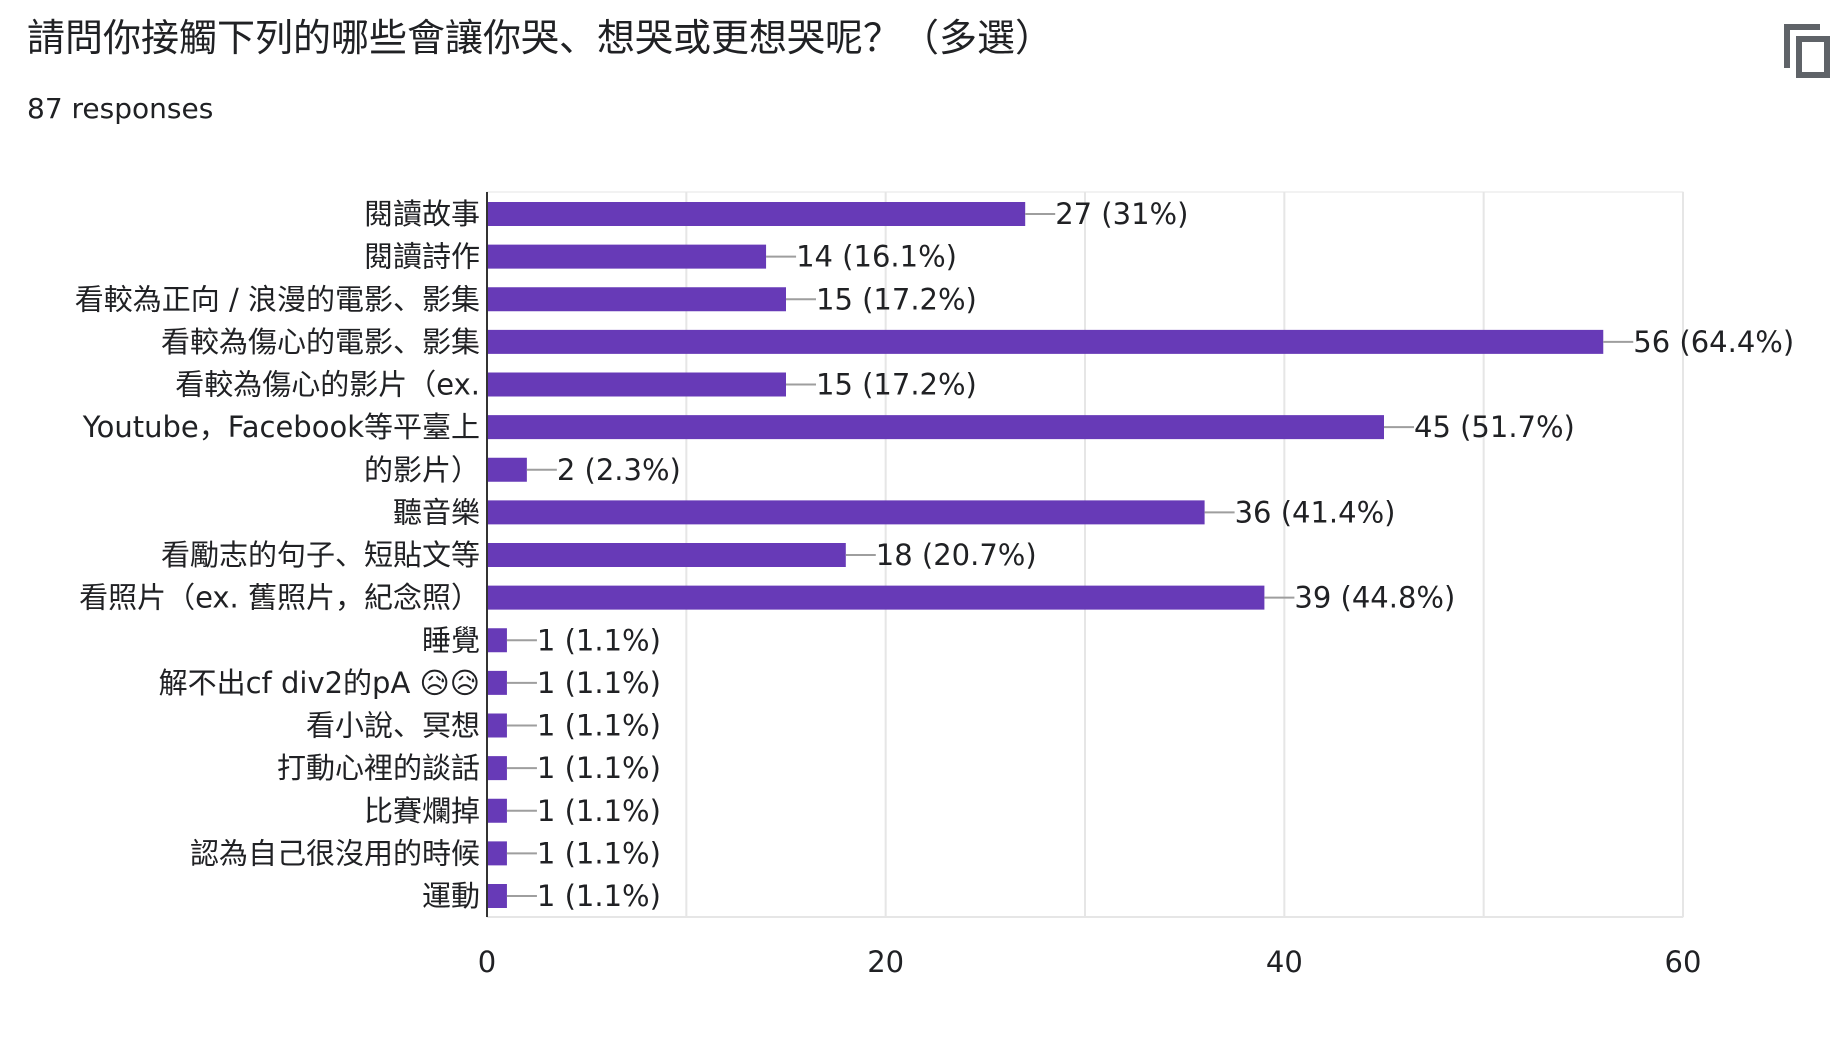  What do you see at coordinates (1284, 962) in the screenshot?
I see `x-tick-label: 40` at bounding box center [1284, 962].